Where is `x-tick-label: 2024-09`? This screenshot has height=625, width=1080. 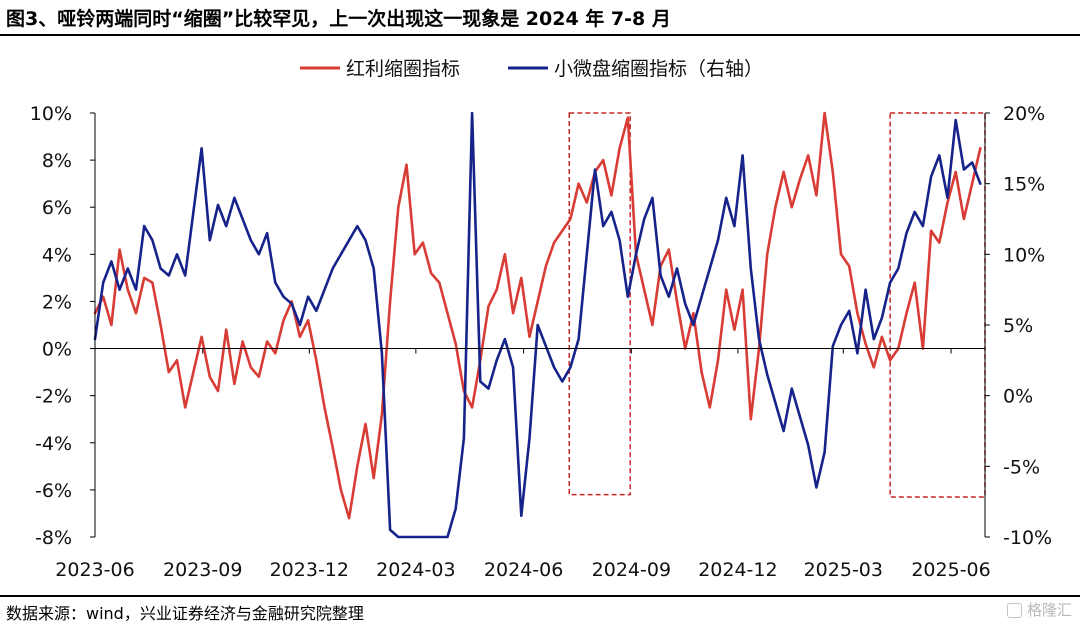
x-tick-label: 2024-09 is located at coordinates (631, 570).